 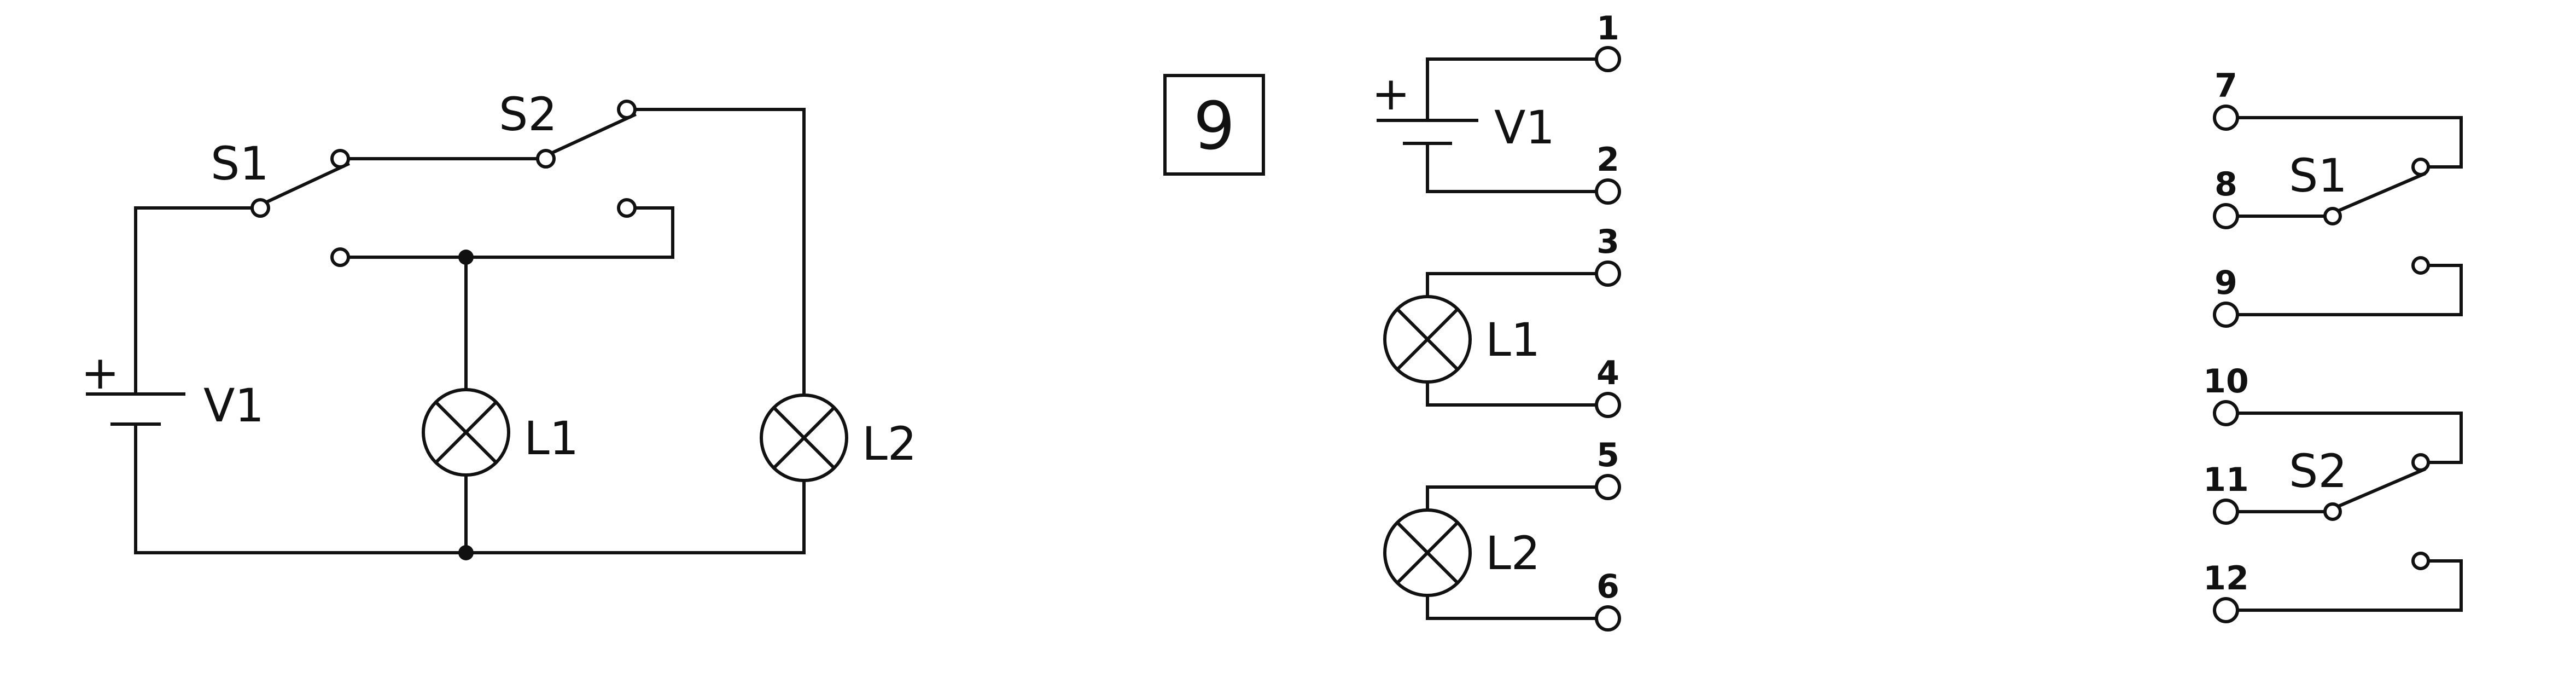 I want to click on battery-v1: + V1, so click(x=172, y=389).